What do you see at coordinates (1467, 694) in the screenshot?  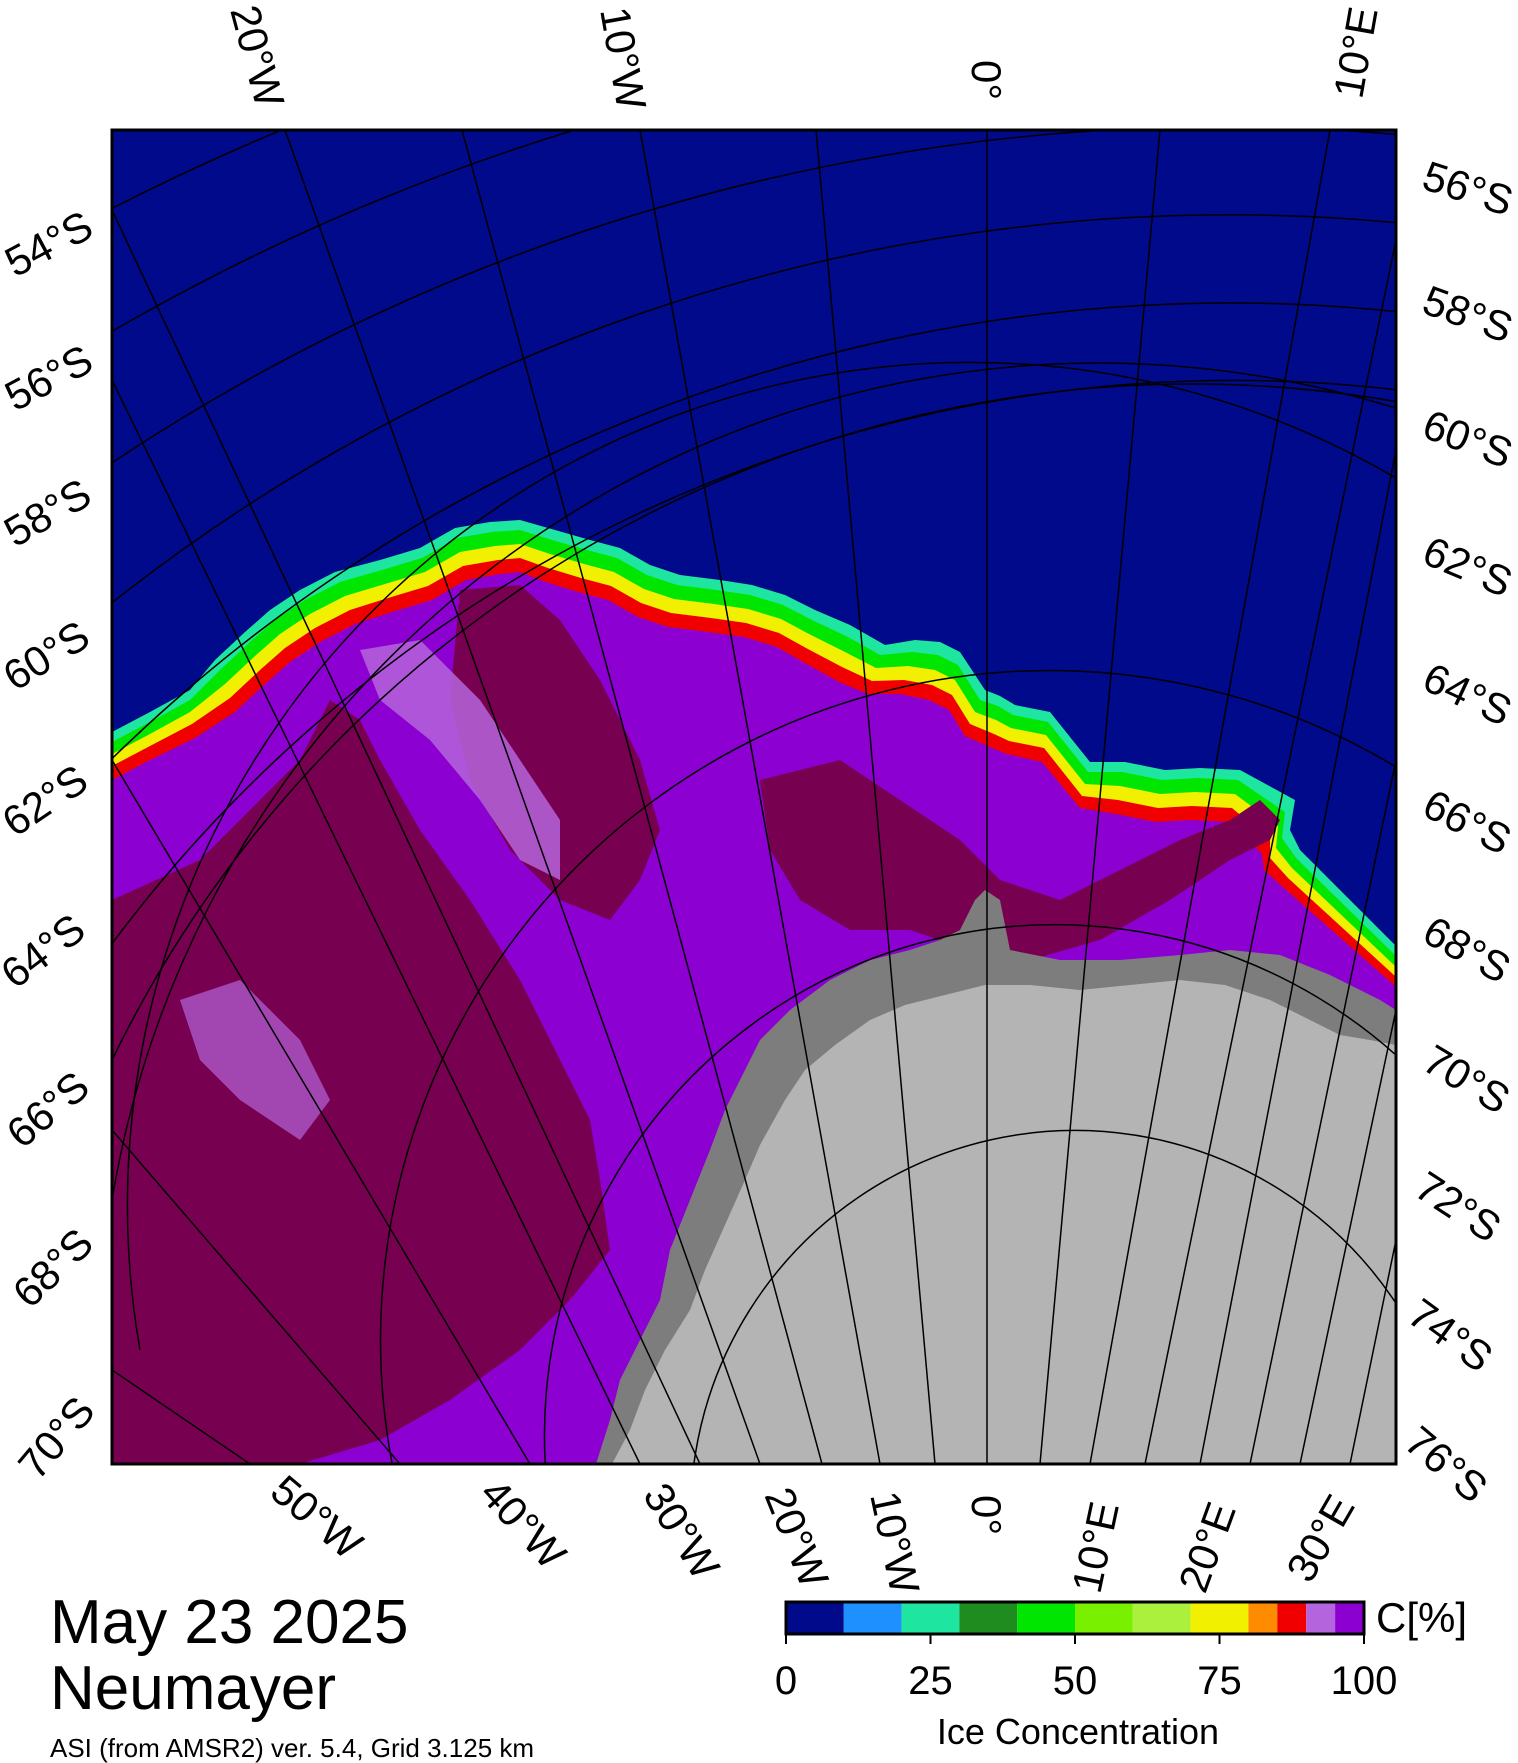 I see `right-lat-label: 64°S` at bounding box center [1467, 694].